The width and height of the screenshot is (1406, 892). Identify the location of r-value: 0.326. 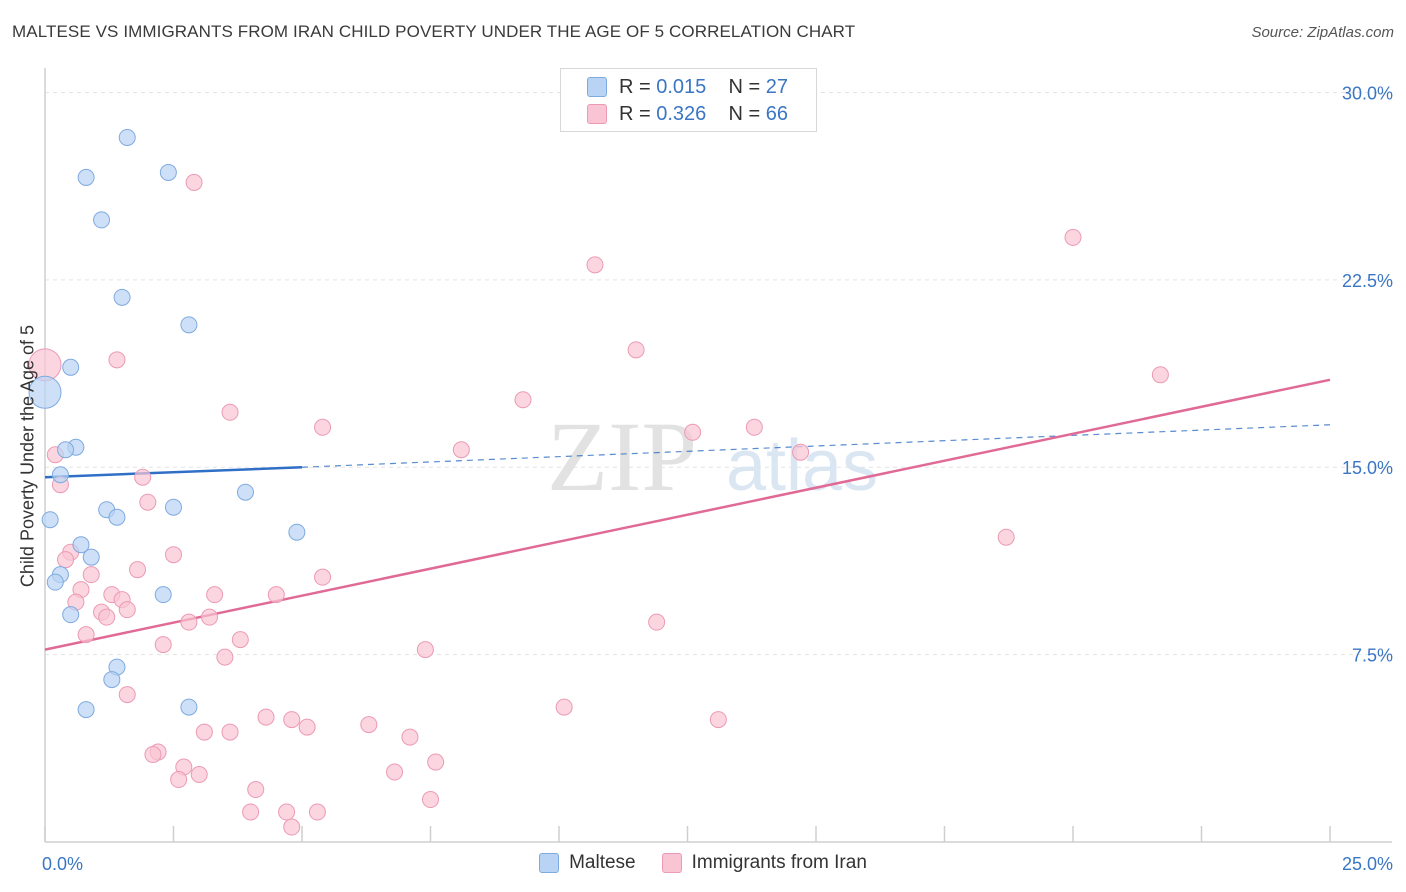
(681, 113).